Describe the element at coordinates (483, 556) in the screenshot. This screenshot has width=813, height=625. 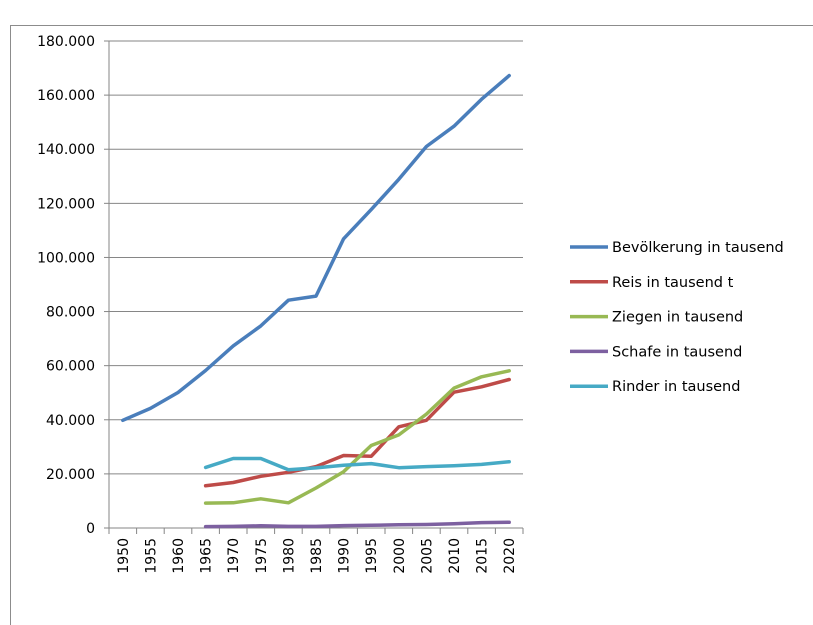
I see `x-tick-label: 2015` at that location.